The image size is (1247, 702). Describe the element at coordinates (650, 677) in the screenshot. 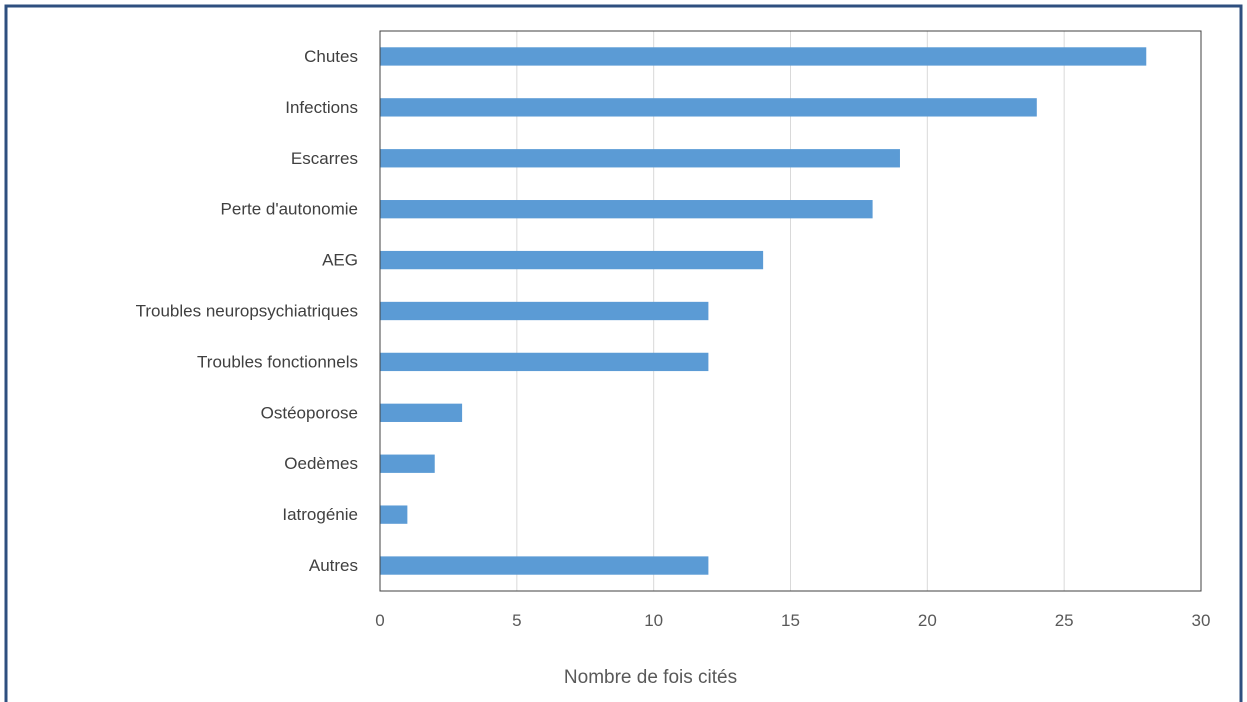

I see `x-axis-title: Nombre de fois cités` at that location.